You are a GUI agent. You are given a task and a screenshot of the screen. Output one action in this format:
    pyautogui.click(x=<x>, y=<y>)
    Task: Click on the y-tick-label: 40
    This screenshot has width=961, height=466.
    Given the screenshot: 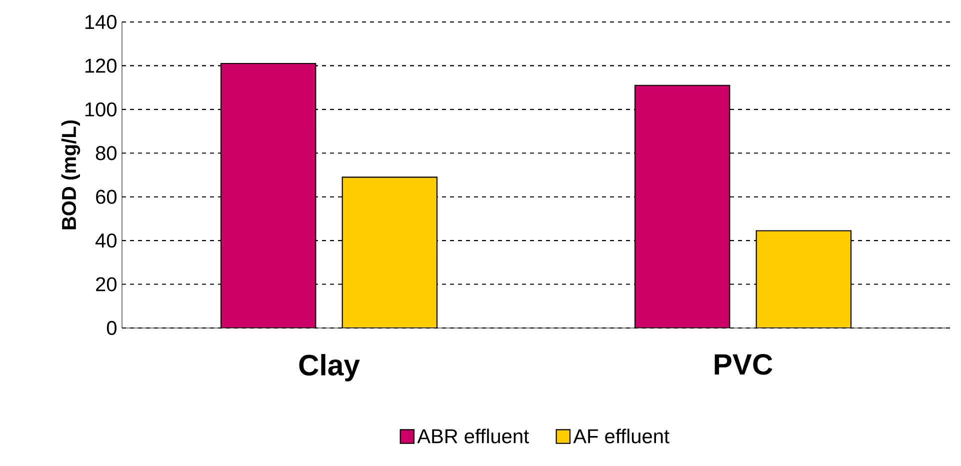 What is the action you would take?
    pyautogui.click(x=106, y=240)
    